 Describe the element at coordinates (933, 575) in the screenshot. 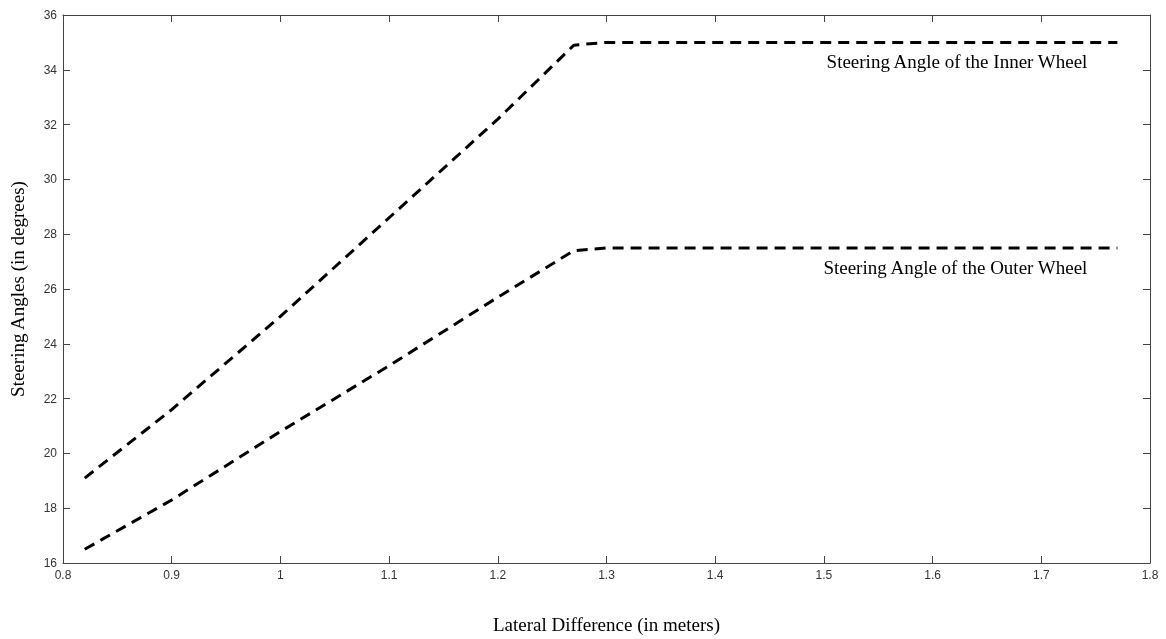

I see `x-tick-label: 1.6` at that location.